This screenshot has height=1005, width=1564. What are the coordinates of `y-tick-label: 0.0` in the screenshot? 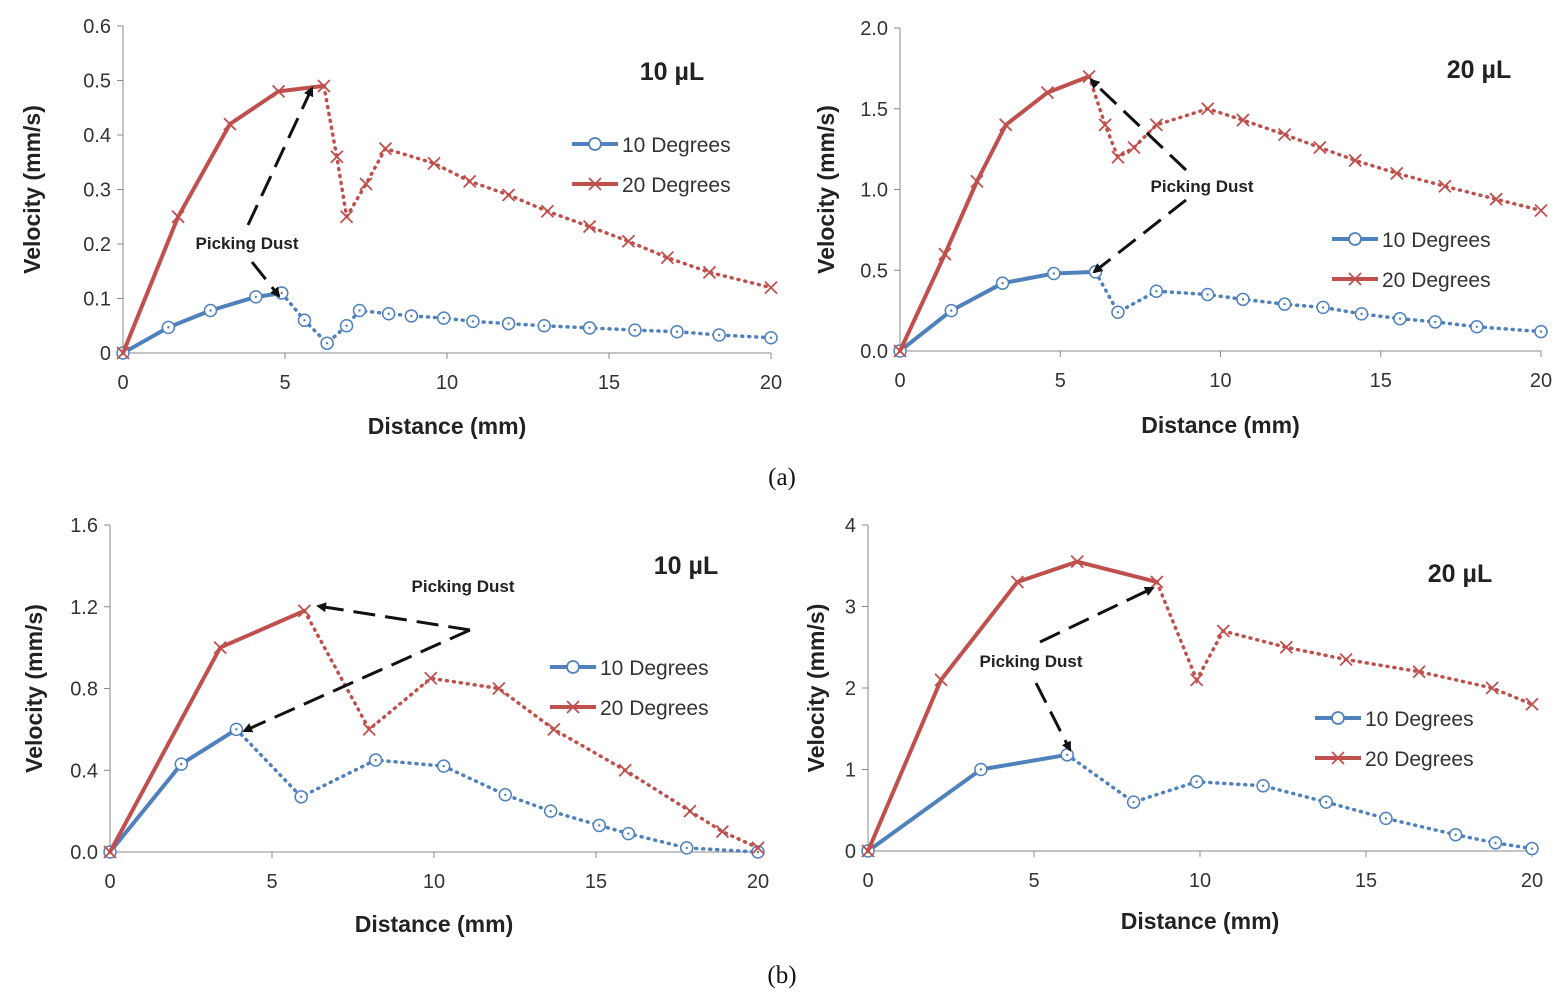 It's located at (874, 352).